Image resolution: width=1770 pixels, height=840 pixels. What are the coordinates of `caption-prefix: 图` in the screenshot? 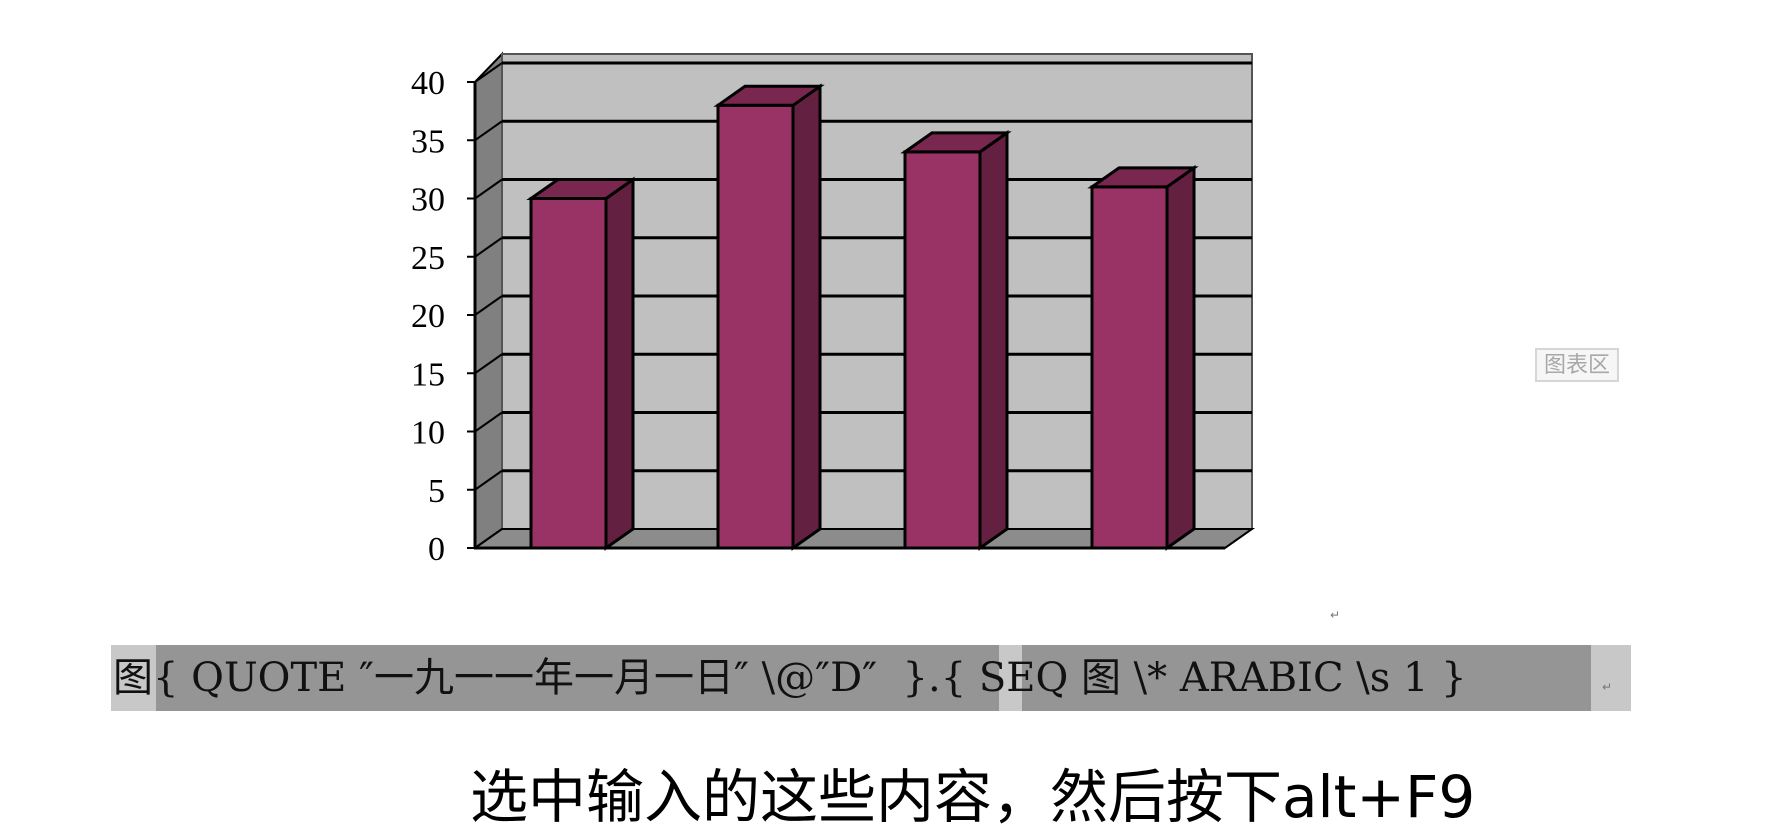 It's located at (133, 678).